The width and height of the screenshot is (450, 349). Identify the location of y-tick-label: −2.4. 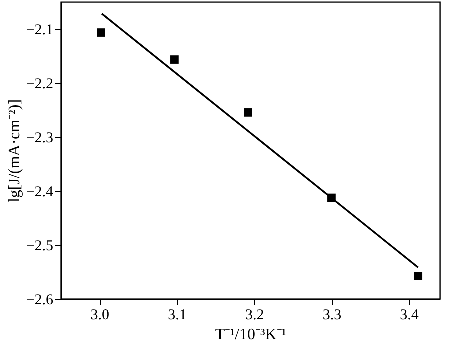
(40, 192).